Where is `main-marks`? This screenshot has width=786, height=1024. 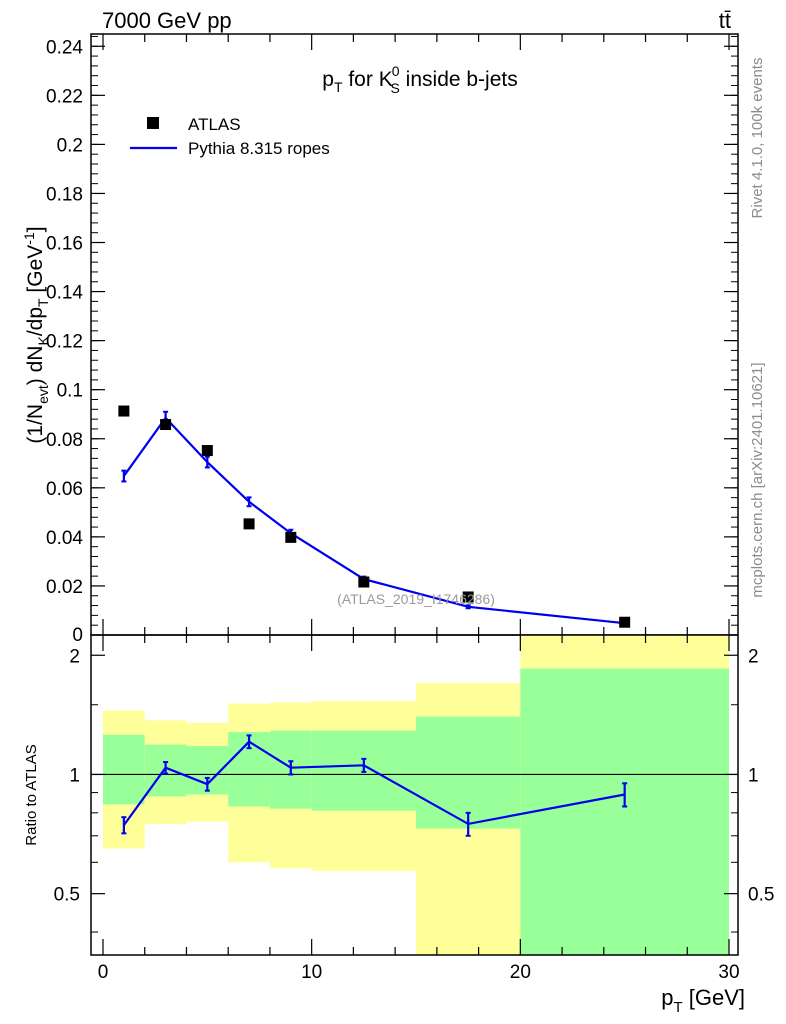 main-marks is located at coordinates (374, 516).